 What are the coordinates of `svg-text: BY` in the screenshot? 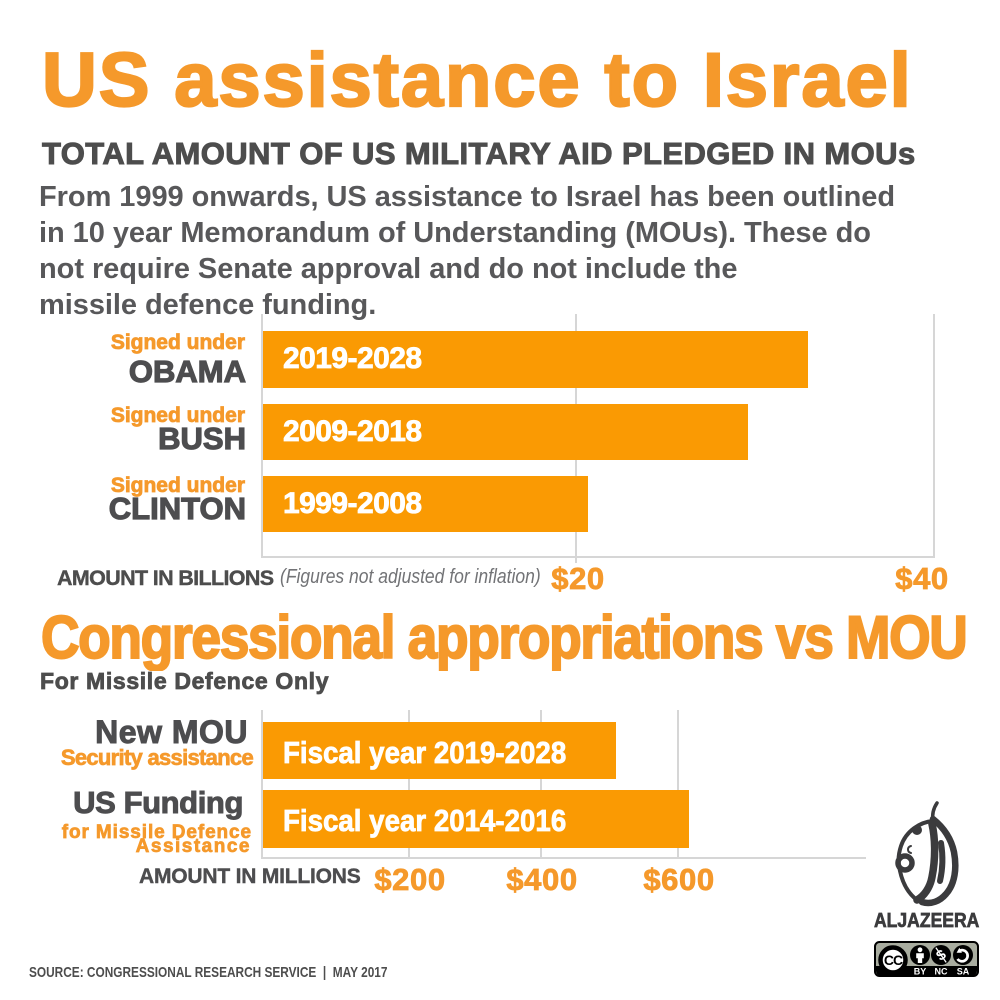 It's located at (920, 972).